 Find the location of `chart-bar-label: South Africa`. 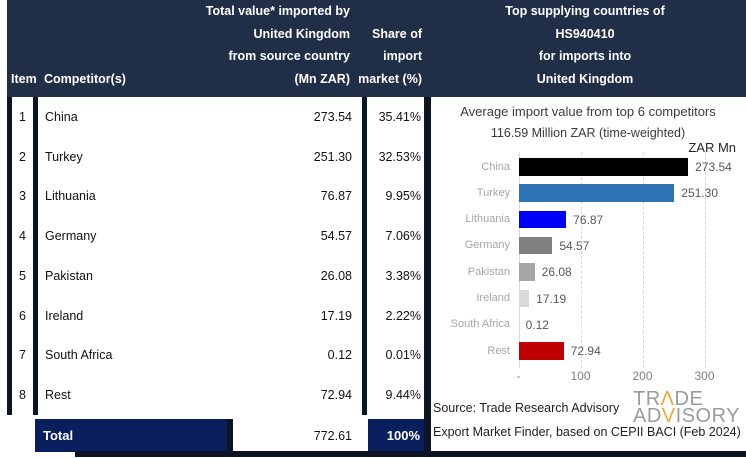

chart-bar-label: South Africa is located at coordinates (480, 324).